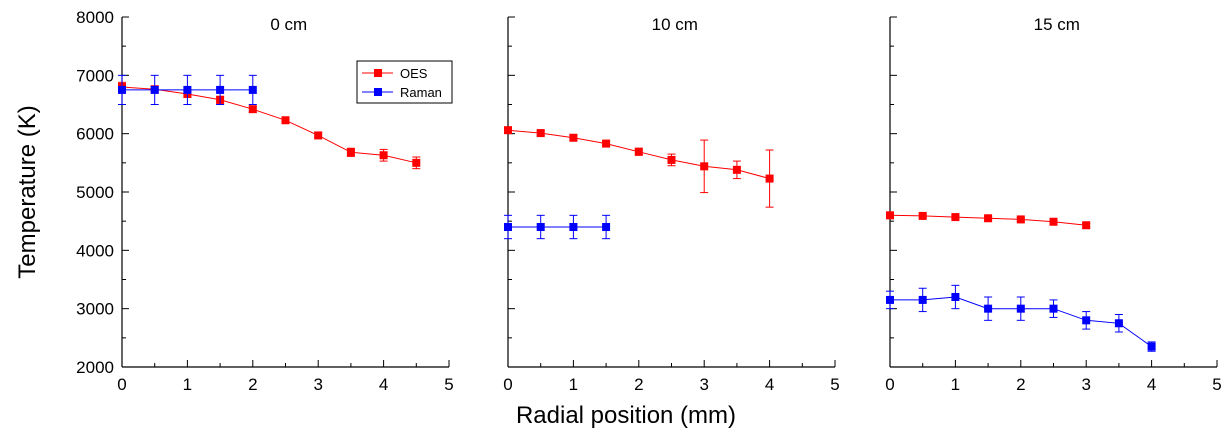 Image resolution: width=1226 pixels, height=436 pixels. What do you see at coordinates (95, 134) in the screenshot?
I see `y-tick-label: 6000` at bounding box center [95, 134].